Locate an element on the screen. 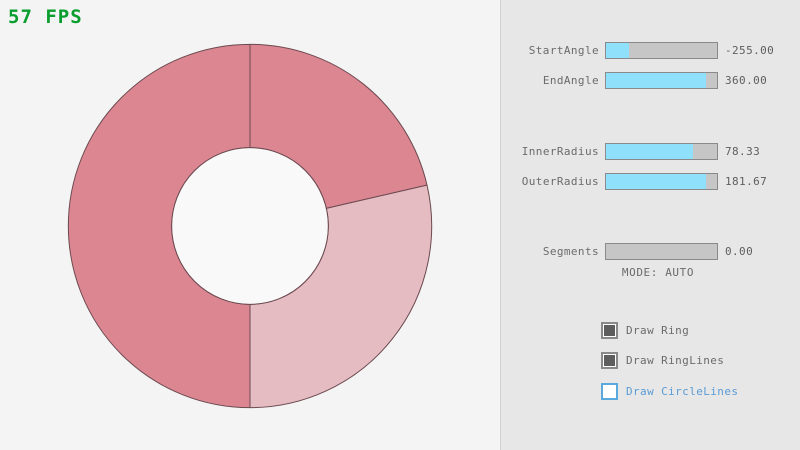  slider-label-end-angle: EndAngle is located at coordinates (570, 80).